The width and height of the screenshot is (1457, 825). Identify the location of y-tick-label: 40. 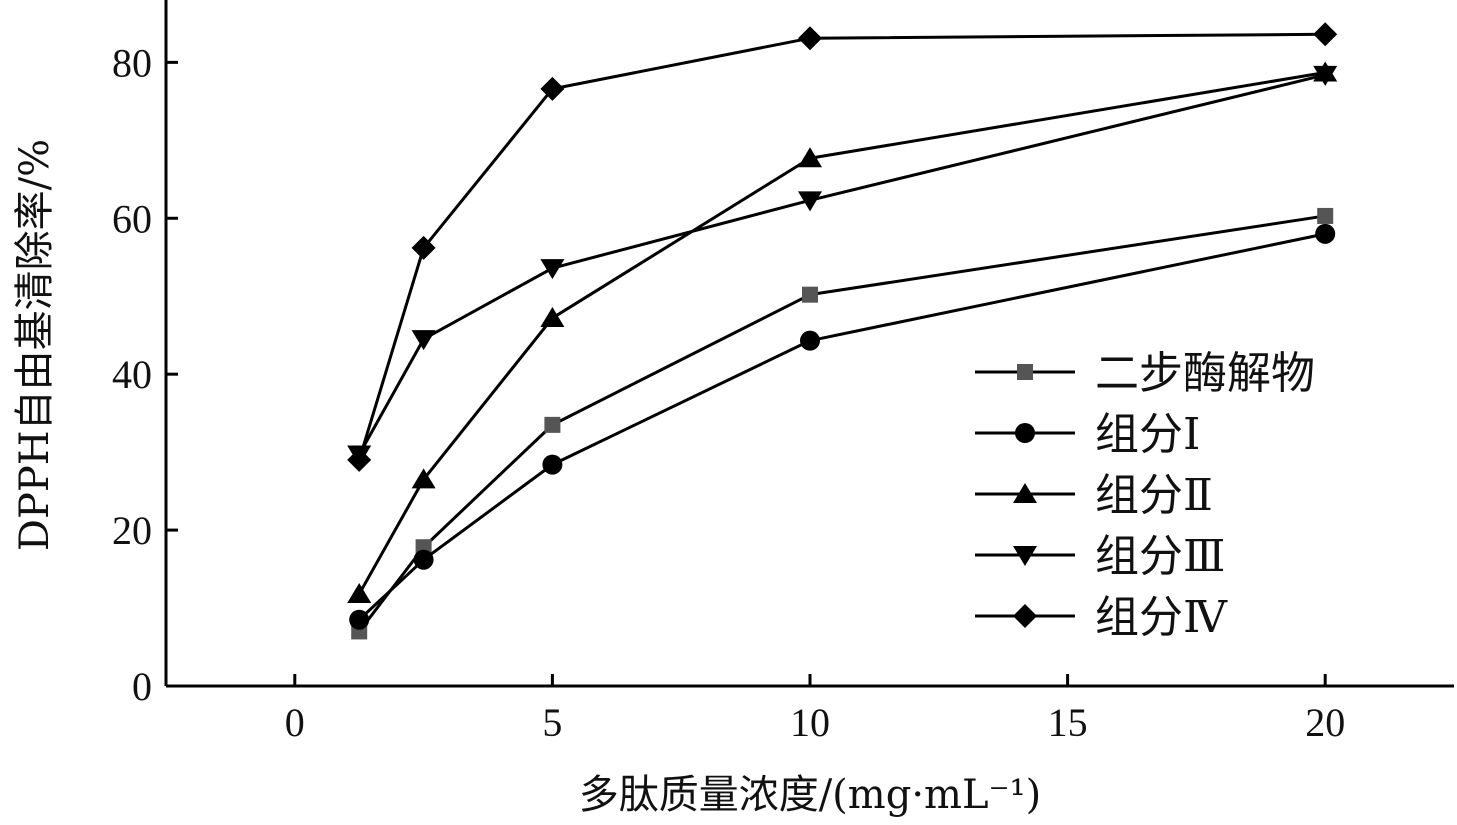
(132, 374).